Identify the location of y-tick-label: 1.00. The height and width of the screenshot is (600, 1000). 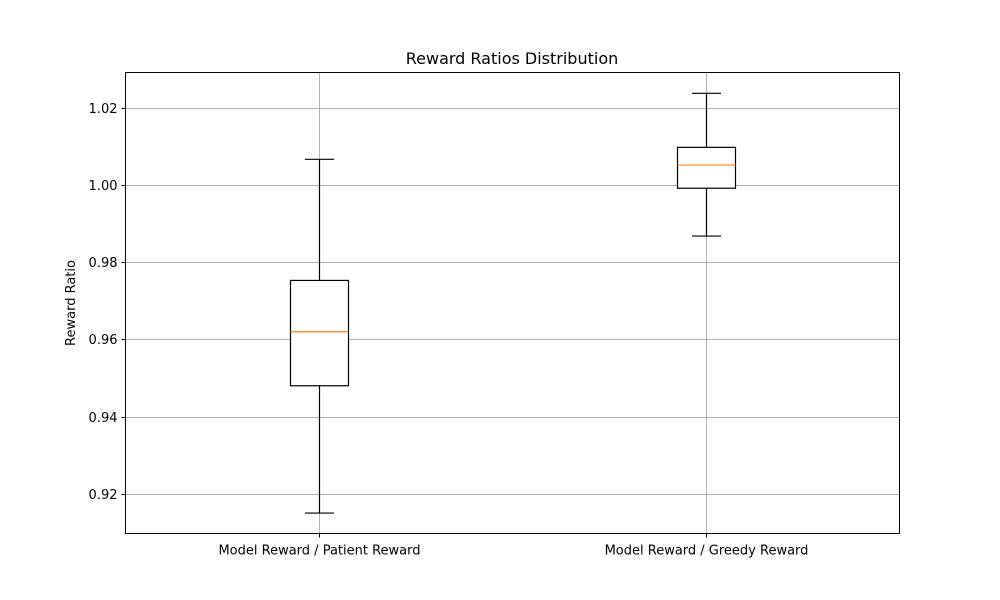
(103, 186).